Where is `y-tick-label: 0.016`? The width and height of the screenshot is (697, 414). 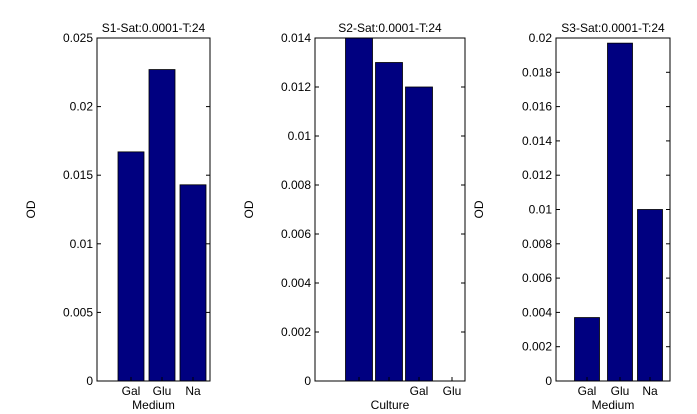 y-tick-label: 0.016 is located at coordinates (537, 107).